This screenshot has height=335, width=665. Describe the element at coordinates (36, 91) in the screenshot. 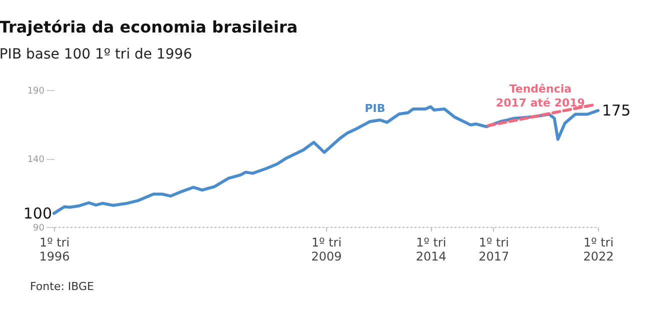

I see `y-tick-label: 190` at that location.